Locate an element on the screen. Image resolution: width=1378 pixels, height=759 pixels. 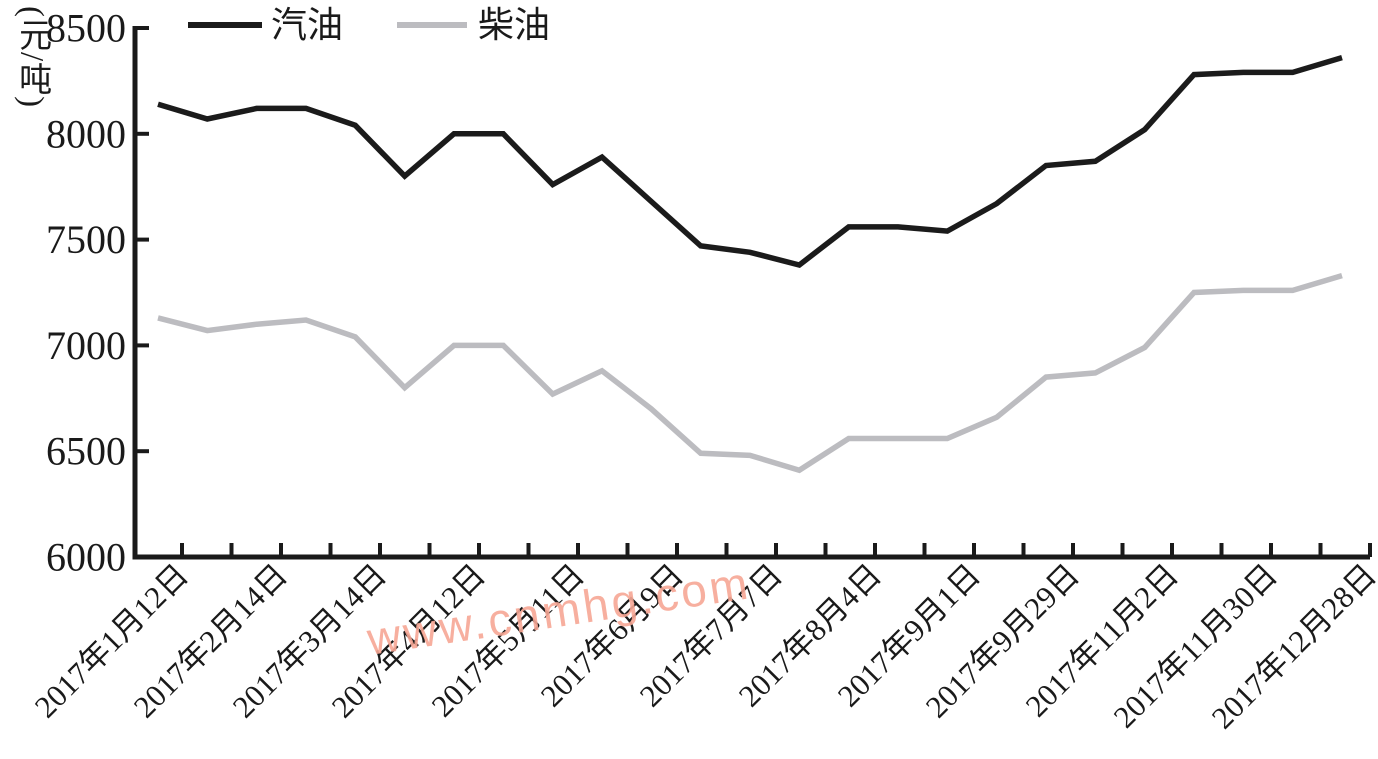
y-axis-title: (元/吨) is located at coordinates (31, 57).